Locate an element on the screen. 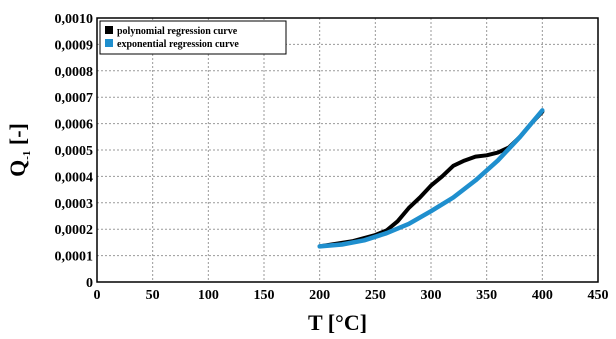 The width and height of the screenshot is (616, 339). y-tick-label: 0,0005 is located at coordinates (74, 151).